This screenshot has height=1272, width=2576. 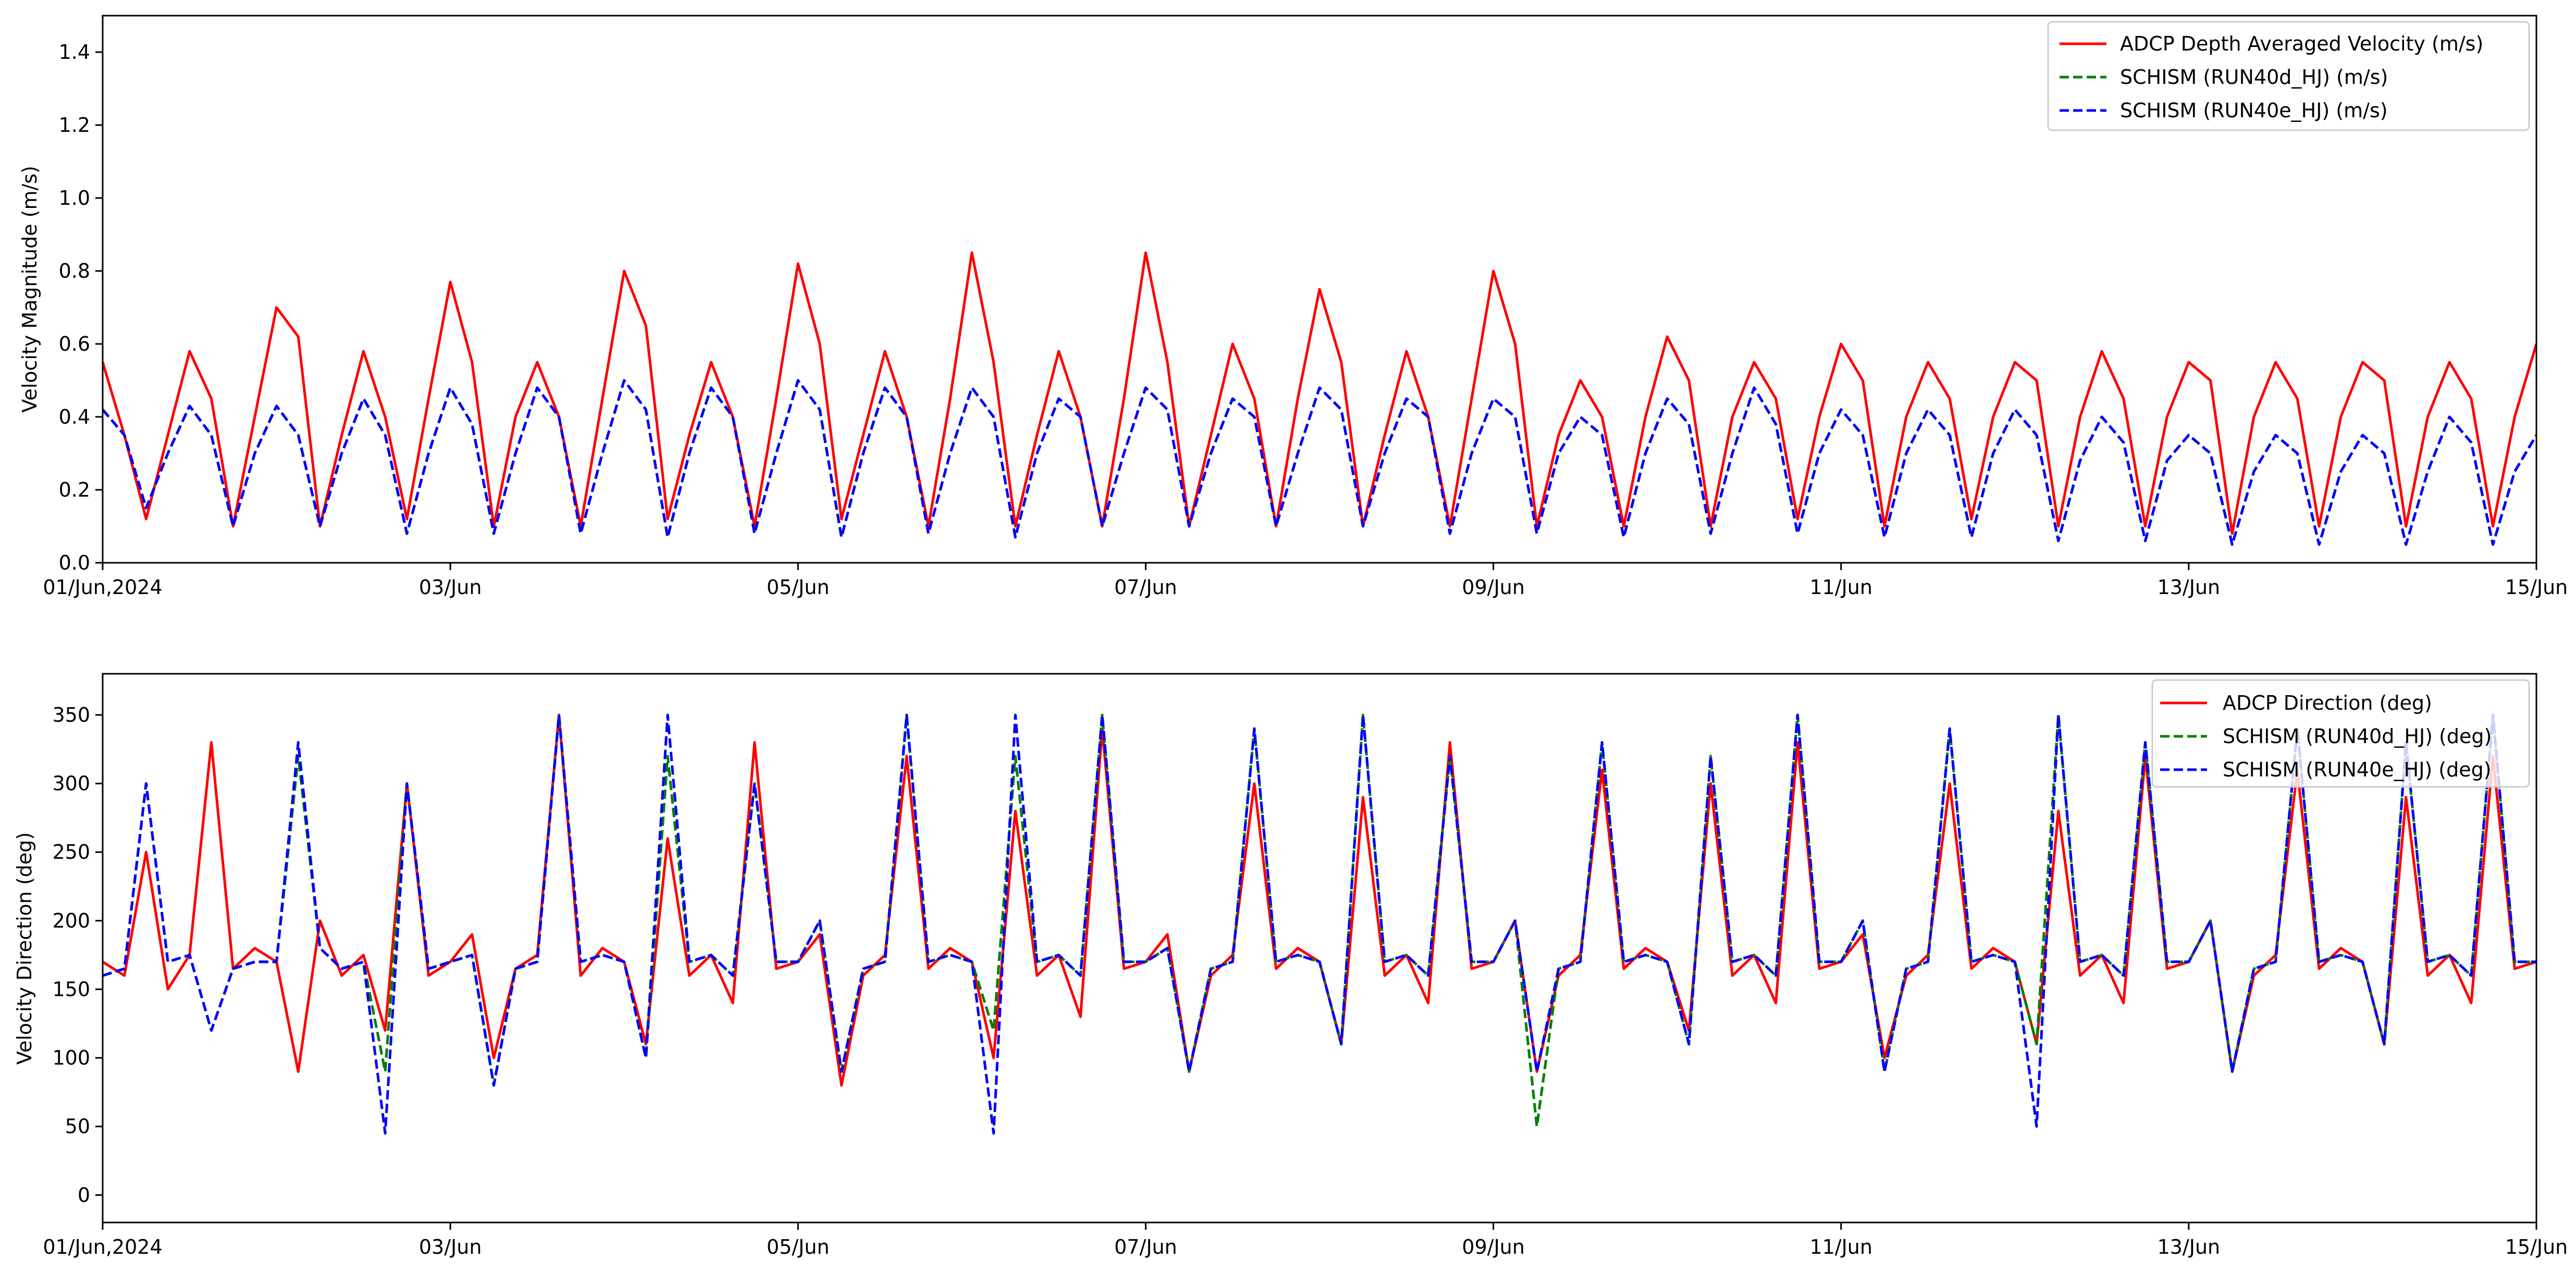 I want to click on bottom-y-axis: 0 50 100 150 200 250 300 350, so click(x=77, y=954).